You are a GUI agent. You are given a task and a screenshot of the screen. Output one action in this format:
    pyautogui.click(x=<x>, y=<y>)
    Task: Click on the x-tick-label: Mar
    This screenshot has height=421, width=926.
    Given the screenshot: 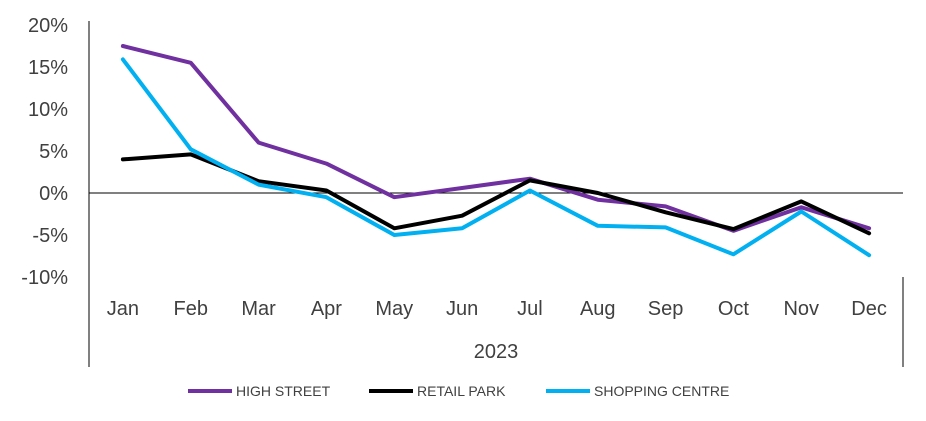 What is the action you would take?
    pyautogui.click(x=258, y=309)
    